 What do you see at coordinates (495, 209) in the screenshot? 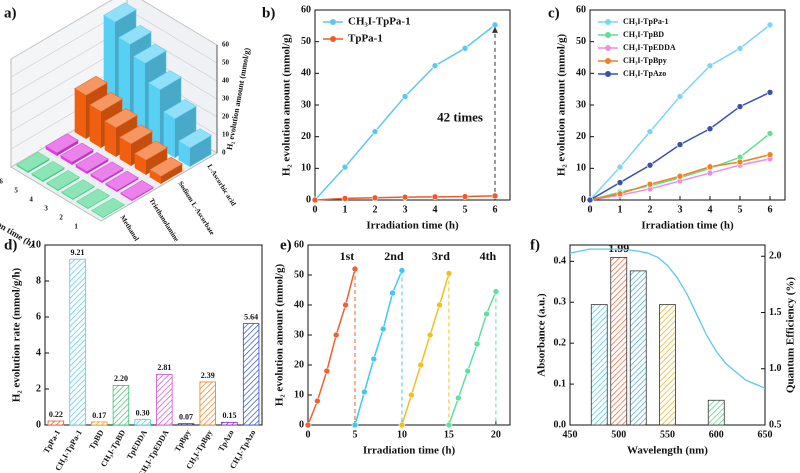
I see `x-tick-label: 6` at bounding box center [495, 209].